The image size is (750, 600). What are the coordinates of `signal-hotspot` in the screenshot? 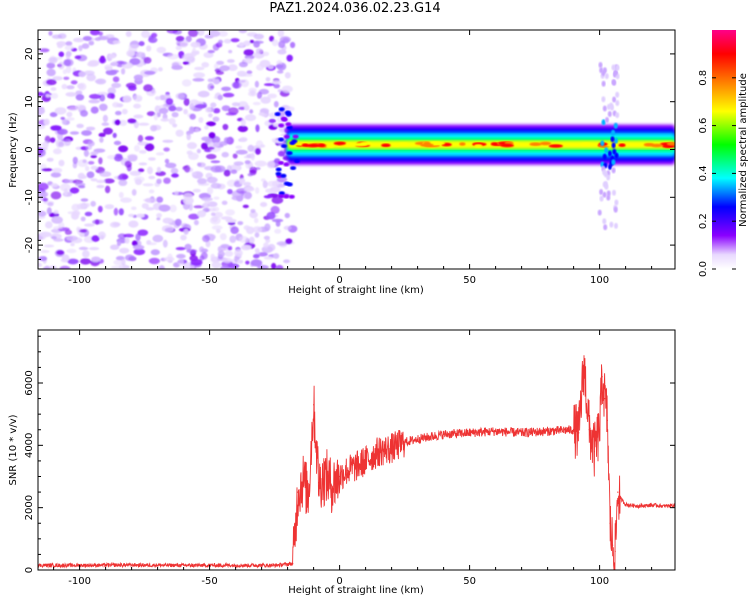 It's located at (494, 144).